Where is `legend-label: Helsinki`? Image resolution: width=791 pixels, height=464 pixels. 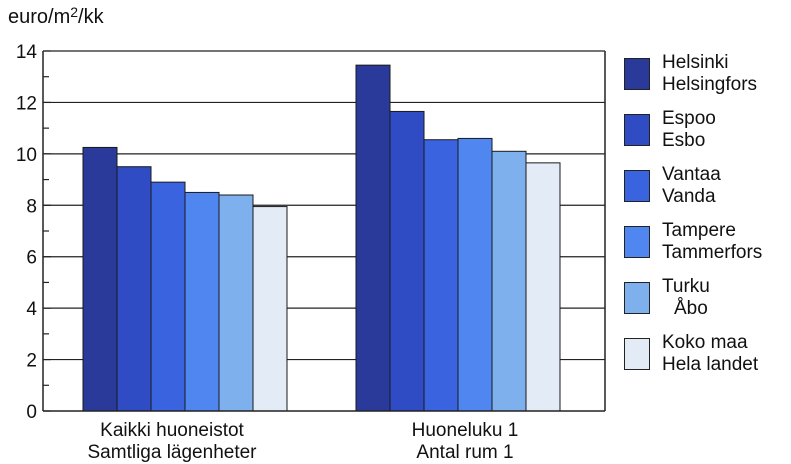
legend-label: Helsinki is located at coordinates (695, 62).